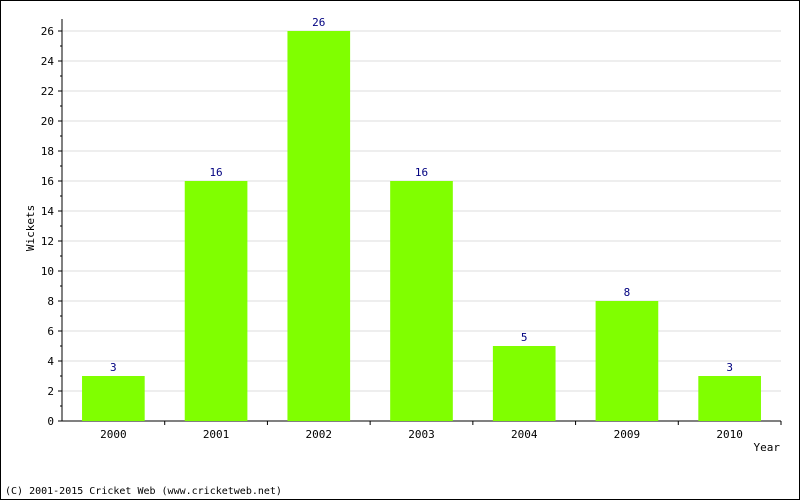  What do you see at coordinates (113, 434) in the screenshot?
I see `x-tick-label: 2000` at bounding box center [113, 434].